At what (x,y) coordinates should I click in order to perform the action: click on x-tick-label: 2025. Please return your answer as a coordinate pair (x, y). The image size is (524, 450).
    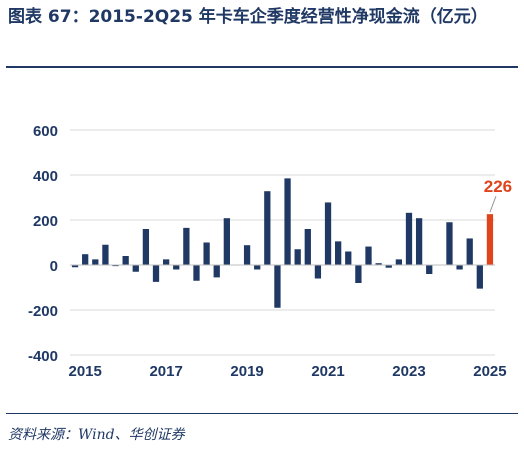
    Looking at the image, I should click on (489, 371).